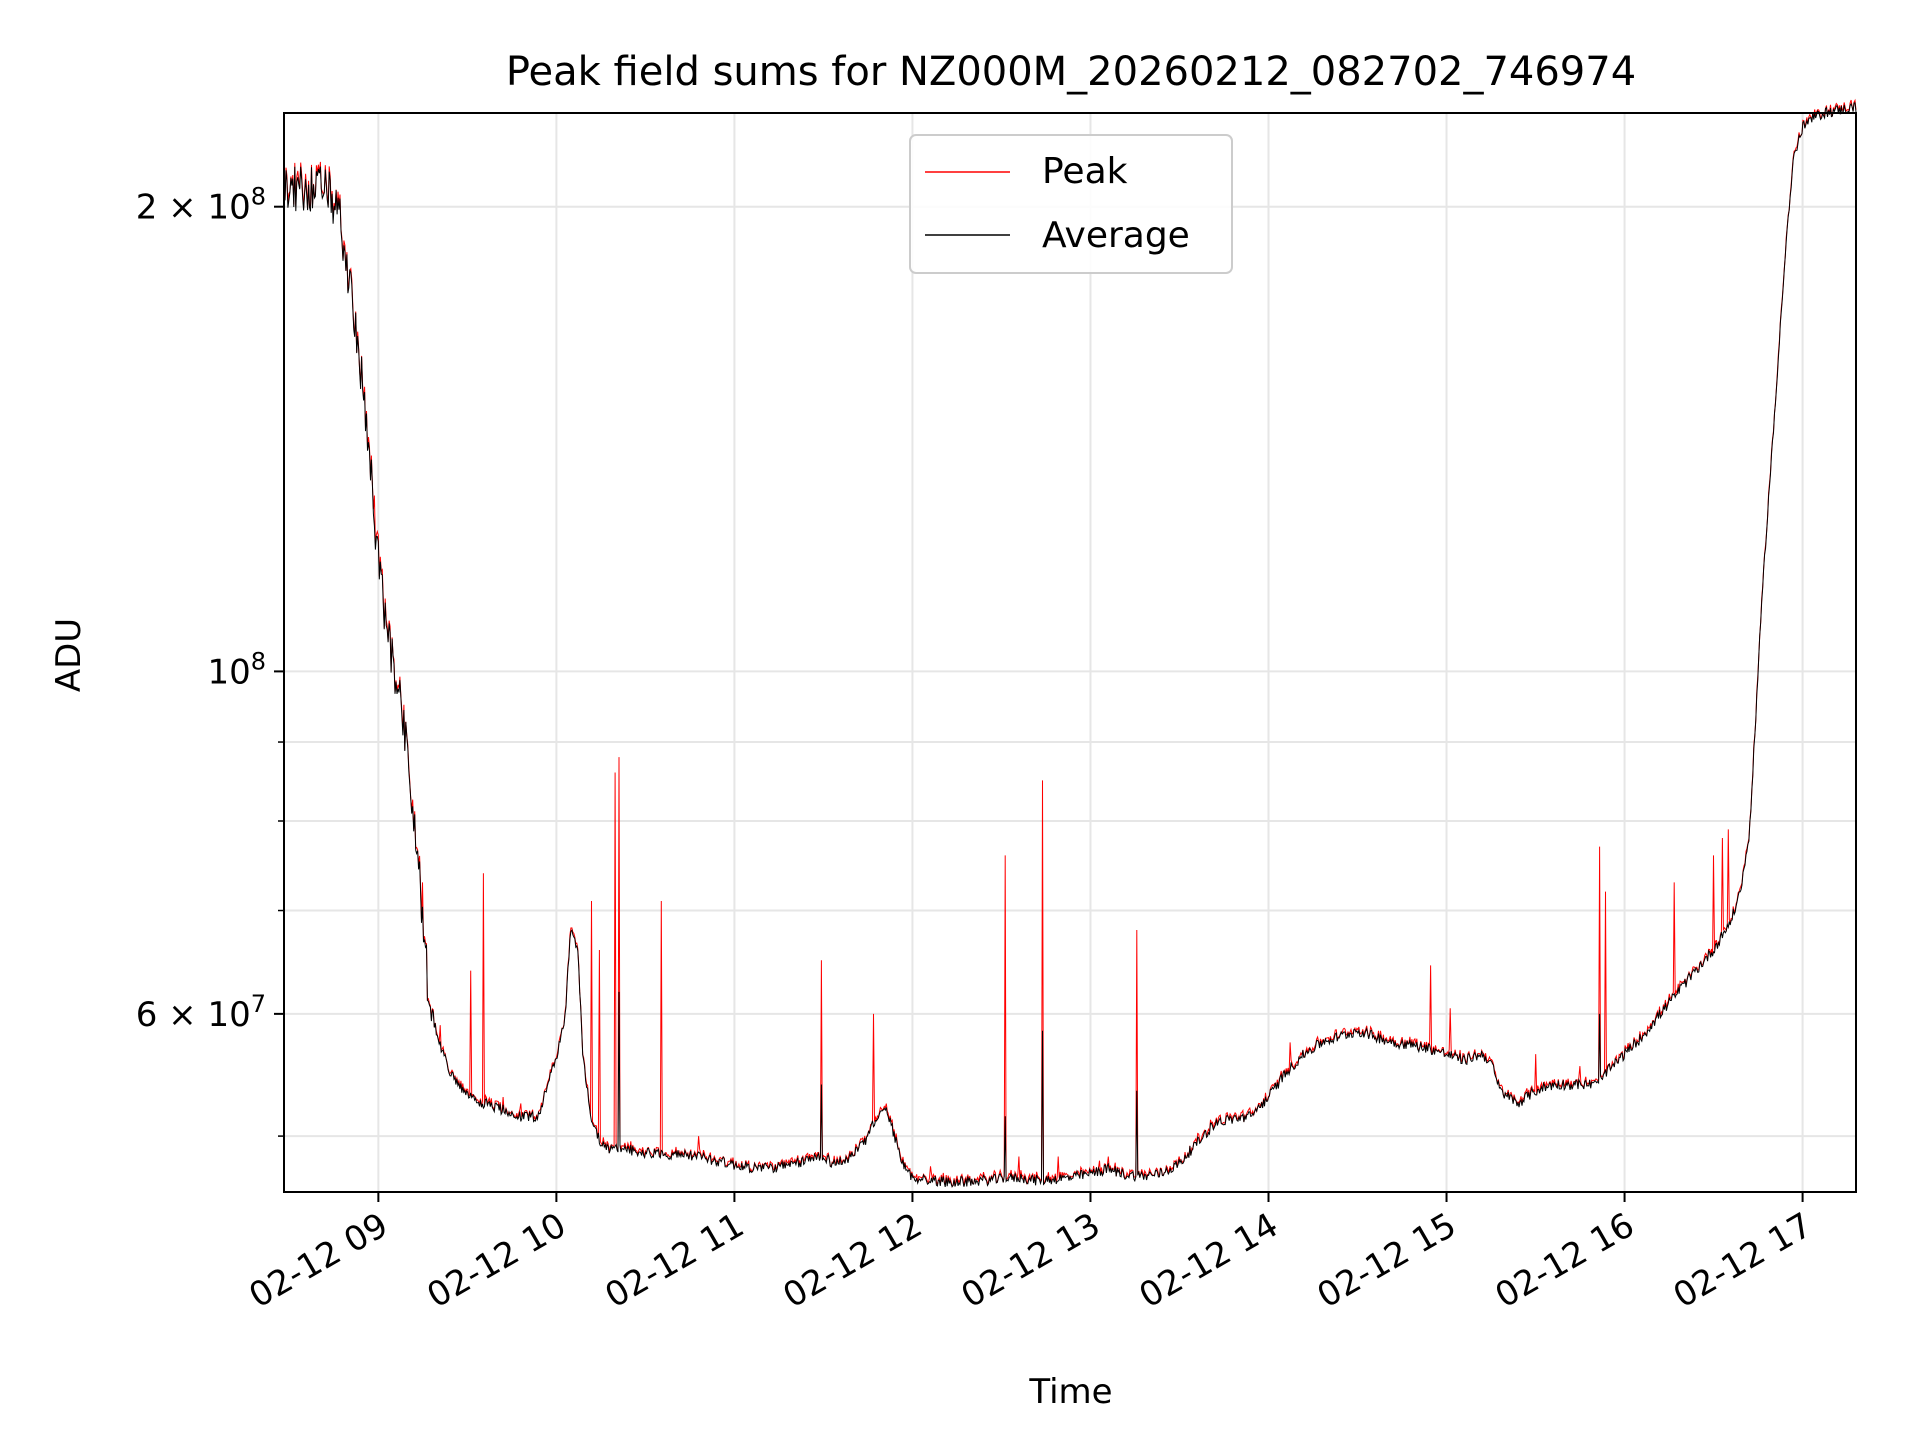 This screenshot has height=1440, width=1920. Describe the element at coordinates (201, 1012) in the screenshot. I see `y-tick-label: 6 × 107` at that location.